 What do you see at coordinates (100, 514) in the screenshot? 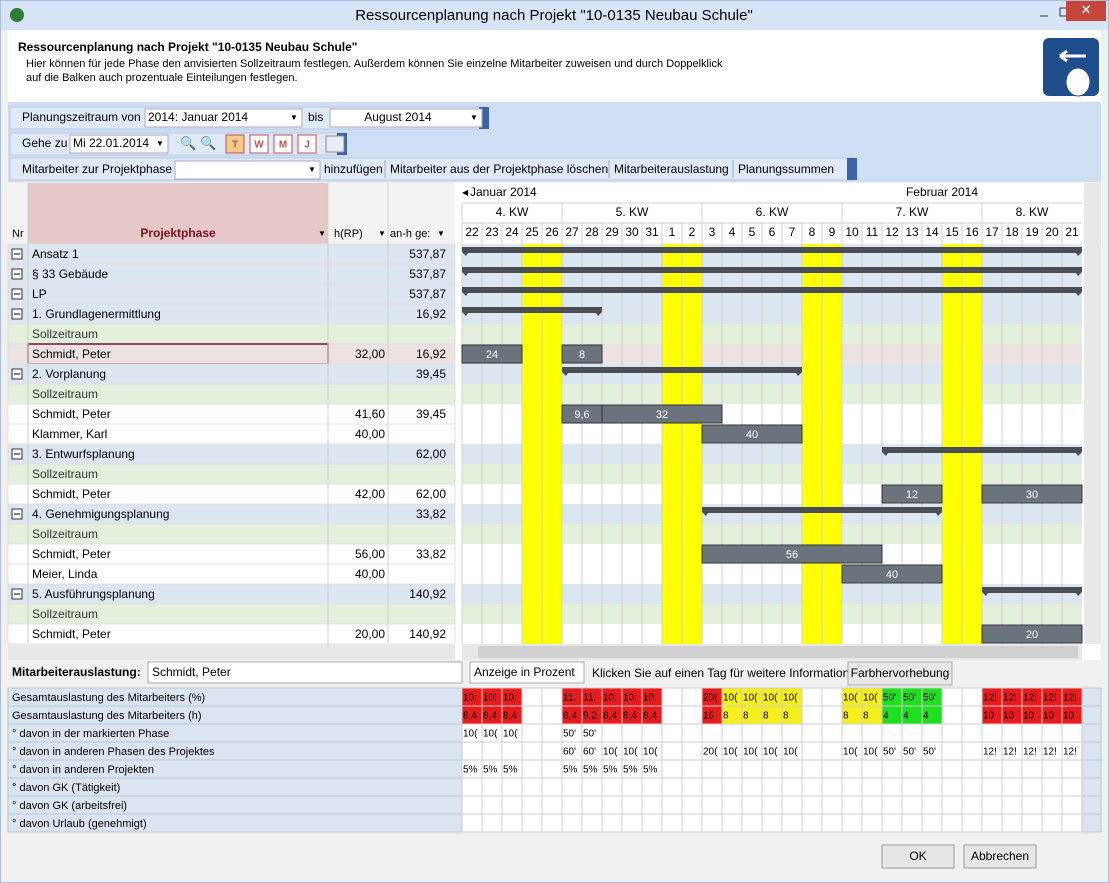
I see `row-label: 4. Genehmigungsplanung` at bounding box center [100, 514].